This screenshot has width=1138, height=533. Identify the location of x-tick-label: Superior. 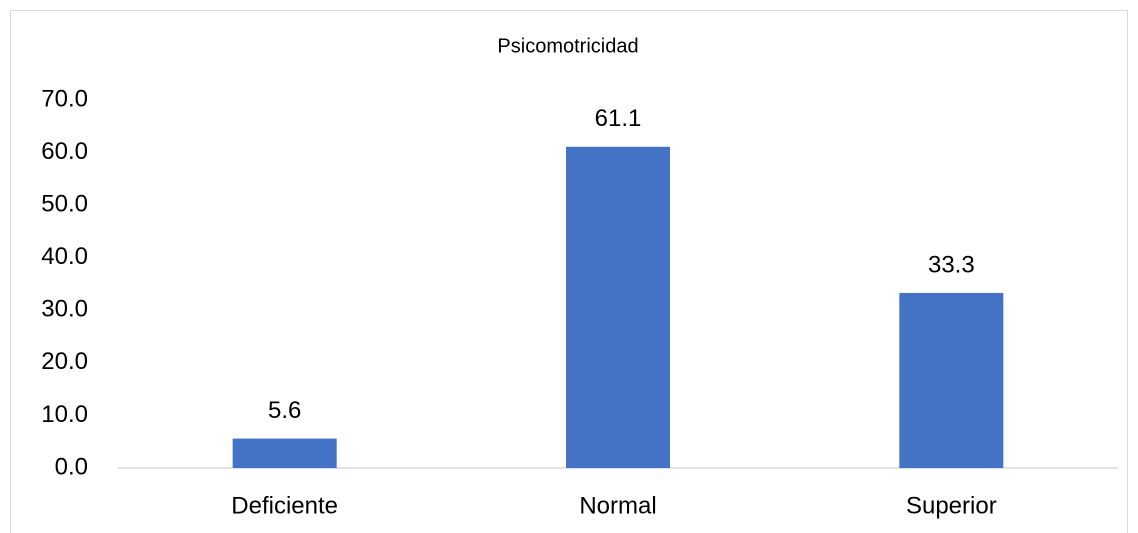
(951, 505).